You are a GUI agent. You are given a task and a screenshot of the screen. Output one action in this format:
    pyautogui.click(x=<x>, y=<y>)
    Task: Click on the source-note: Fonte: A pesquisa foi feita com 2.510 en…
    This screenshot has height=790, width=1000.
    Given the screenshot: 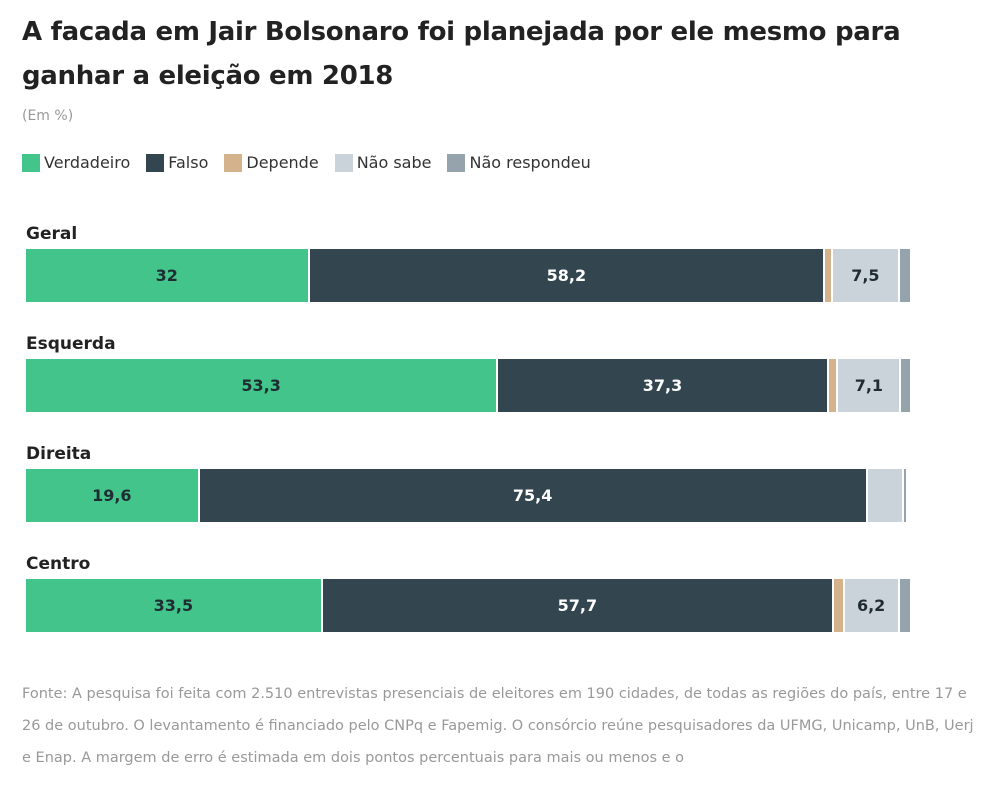 What is the action you would take?
    pyautogui.click(x=498, y=726)
    